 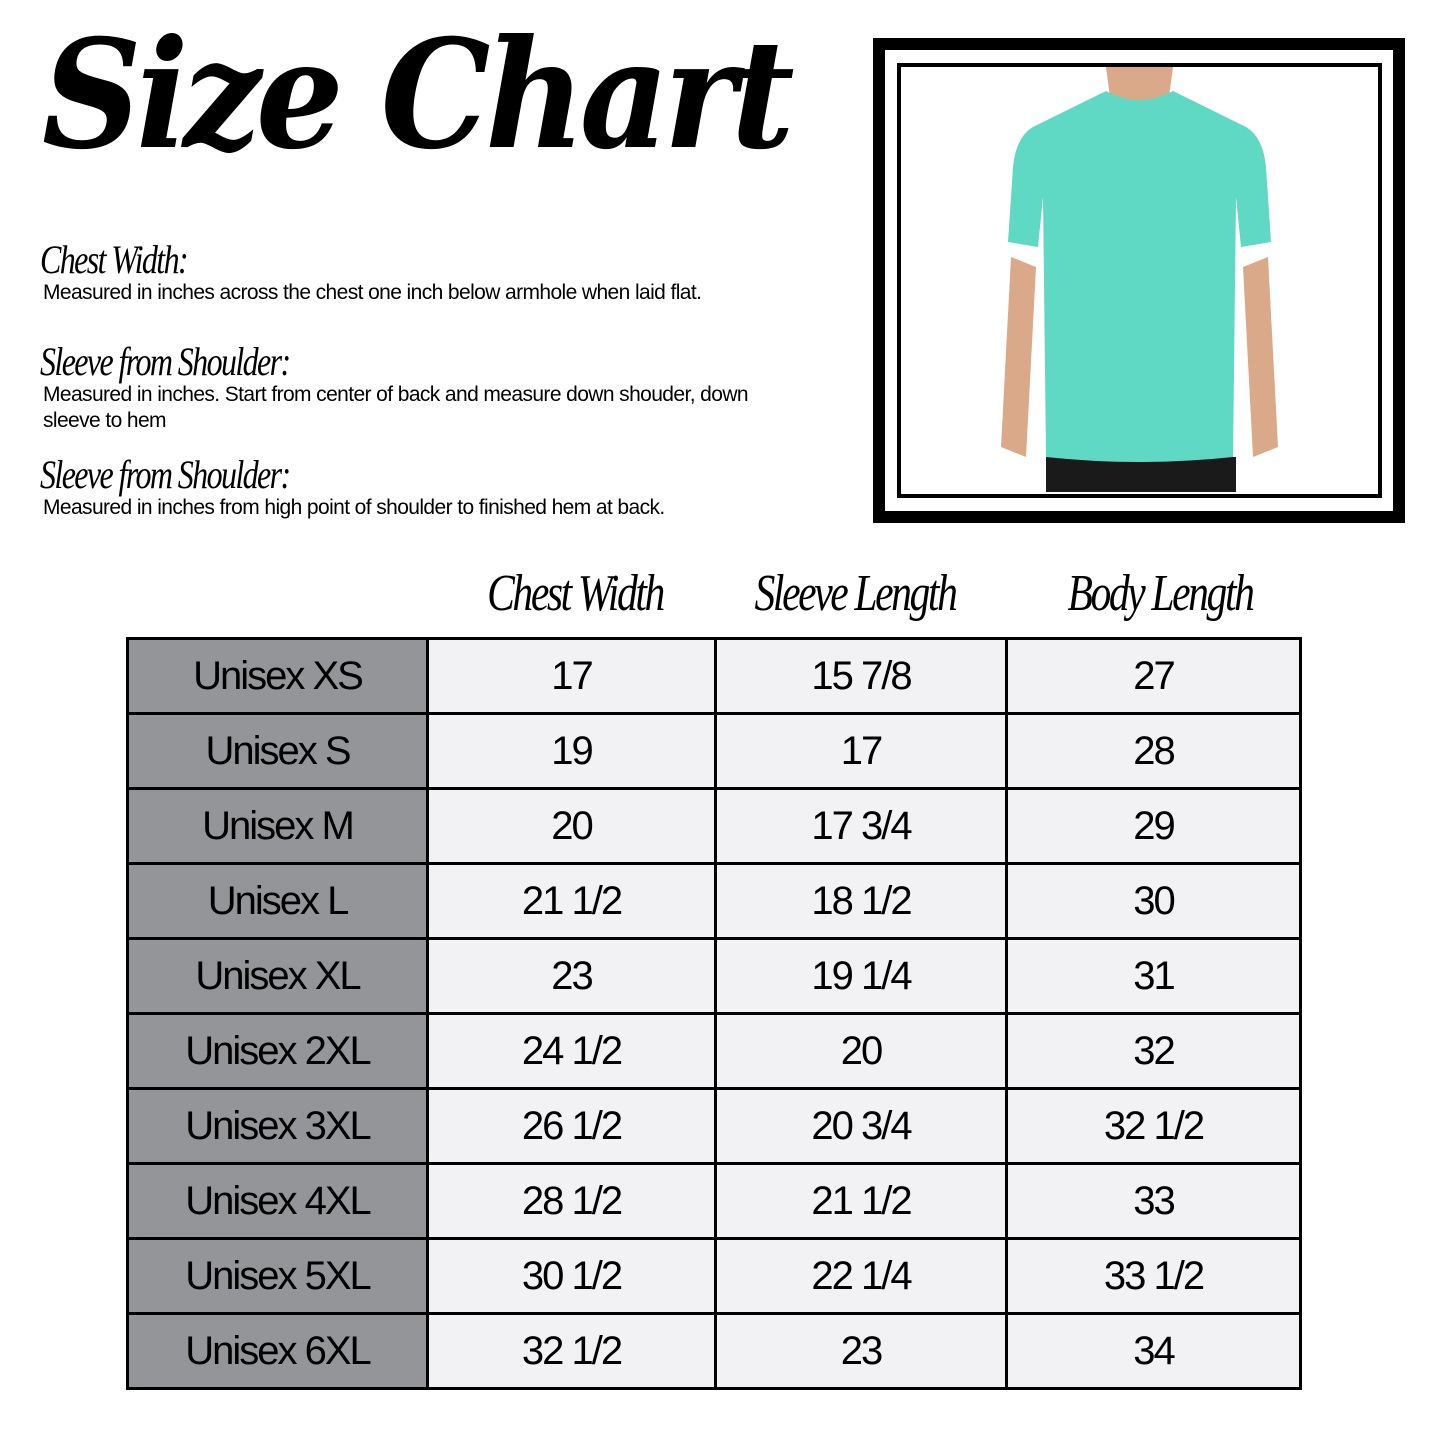 What do you see at coordinates (1153, 1351) in the screenshot?
I see `measurement-cell: 34` at bounding box center [1153, 1351].